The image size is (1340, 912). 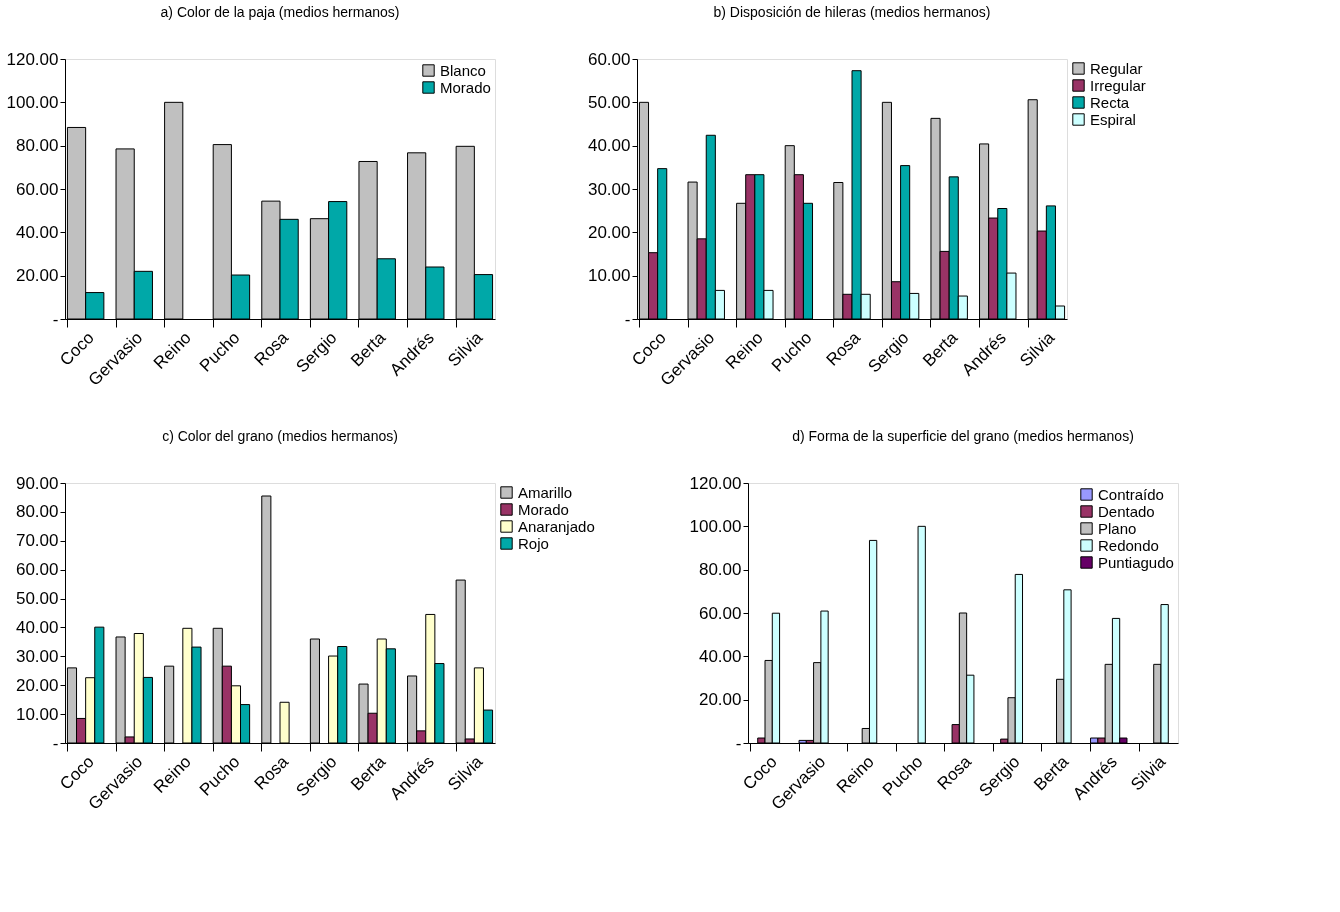 I want to click on chart-title: b) Disposición de hileras (medios hermanos), so click(x=852, y=12).